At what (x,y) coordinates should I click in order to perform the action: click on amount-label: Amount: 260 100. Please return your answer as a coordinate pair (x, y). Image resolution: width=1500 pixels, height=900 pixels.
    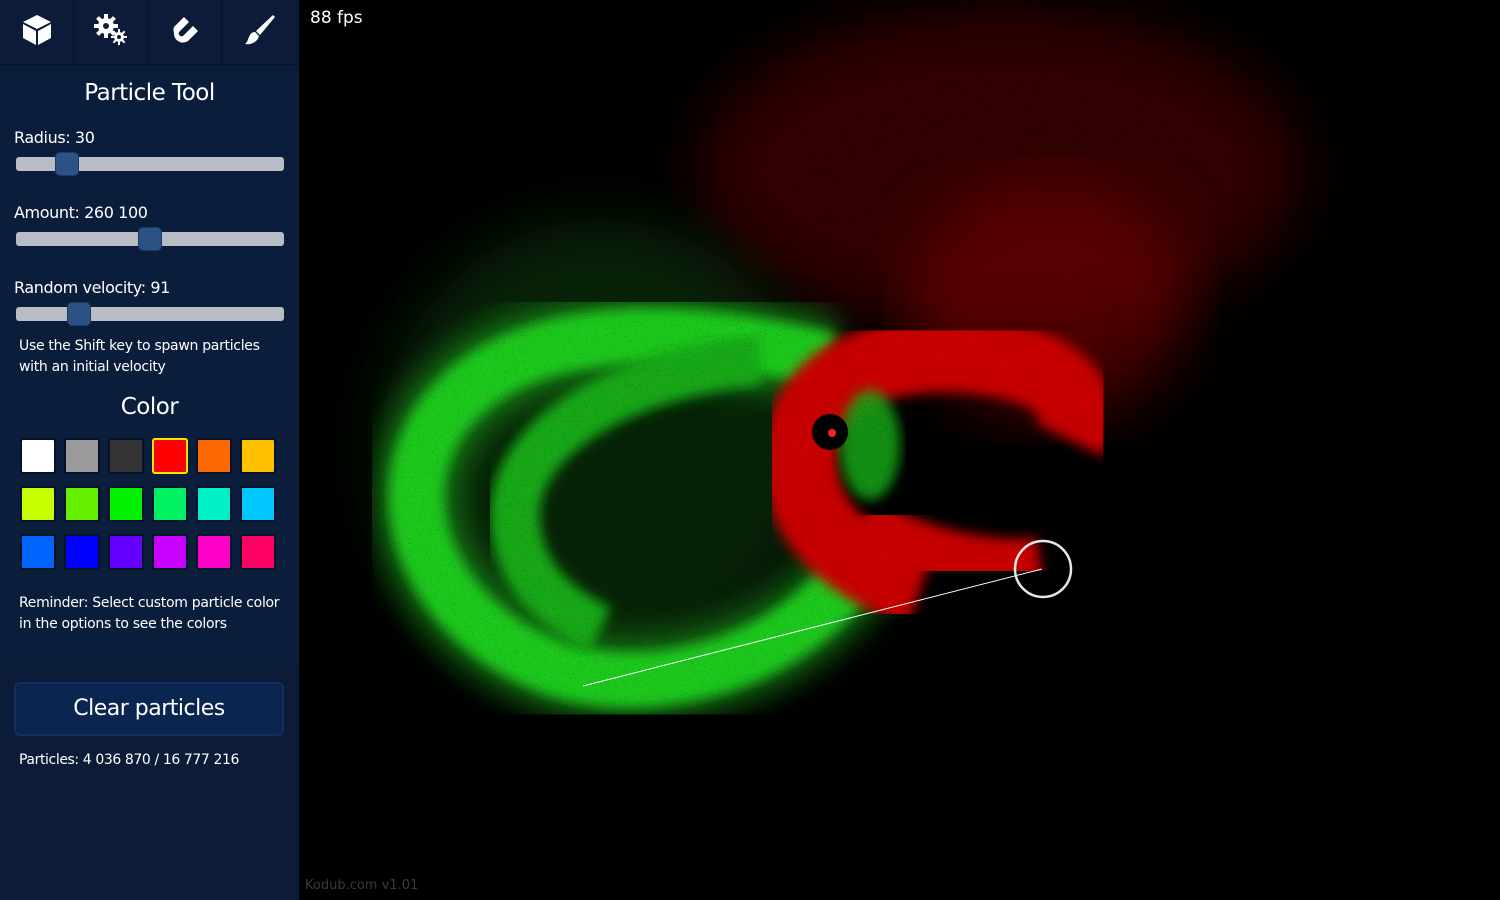
    Looking at the image, I should click on (81, 212).